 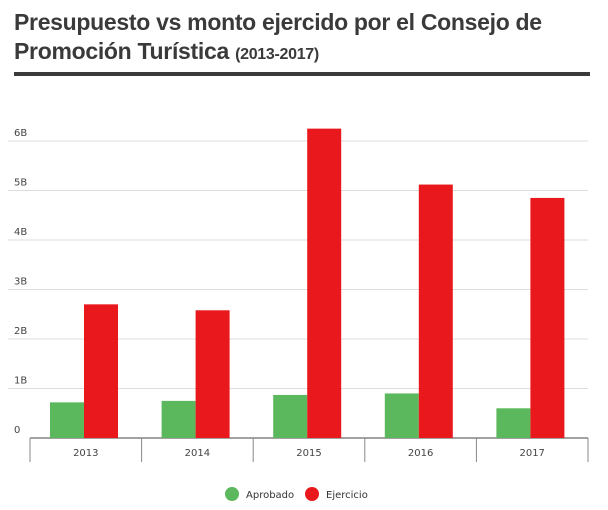 I want to click on bar-ejercicio-2014, so click(x=212, y=374).